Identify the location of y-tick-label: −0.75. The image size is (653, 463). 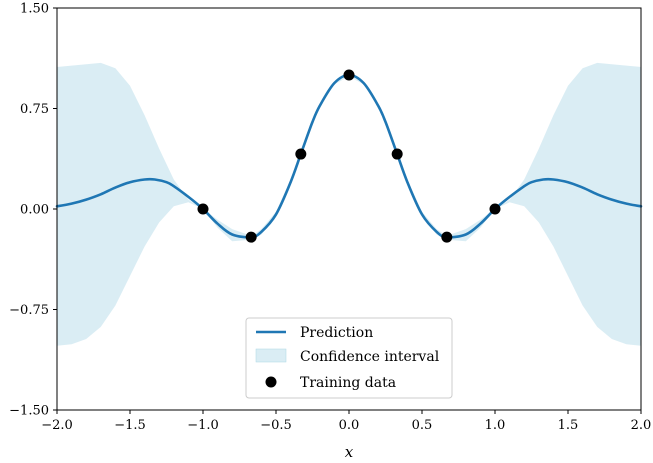
(29, 310).